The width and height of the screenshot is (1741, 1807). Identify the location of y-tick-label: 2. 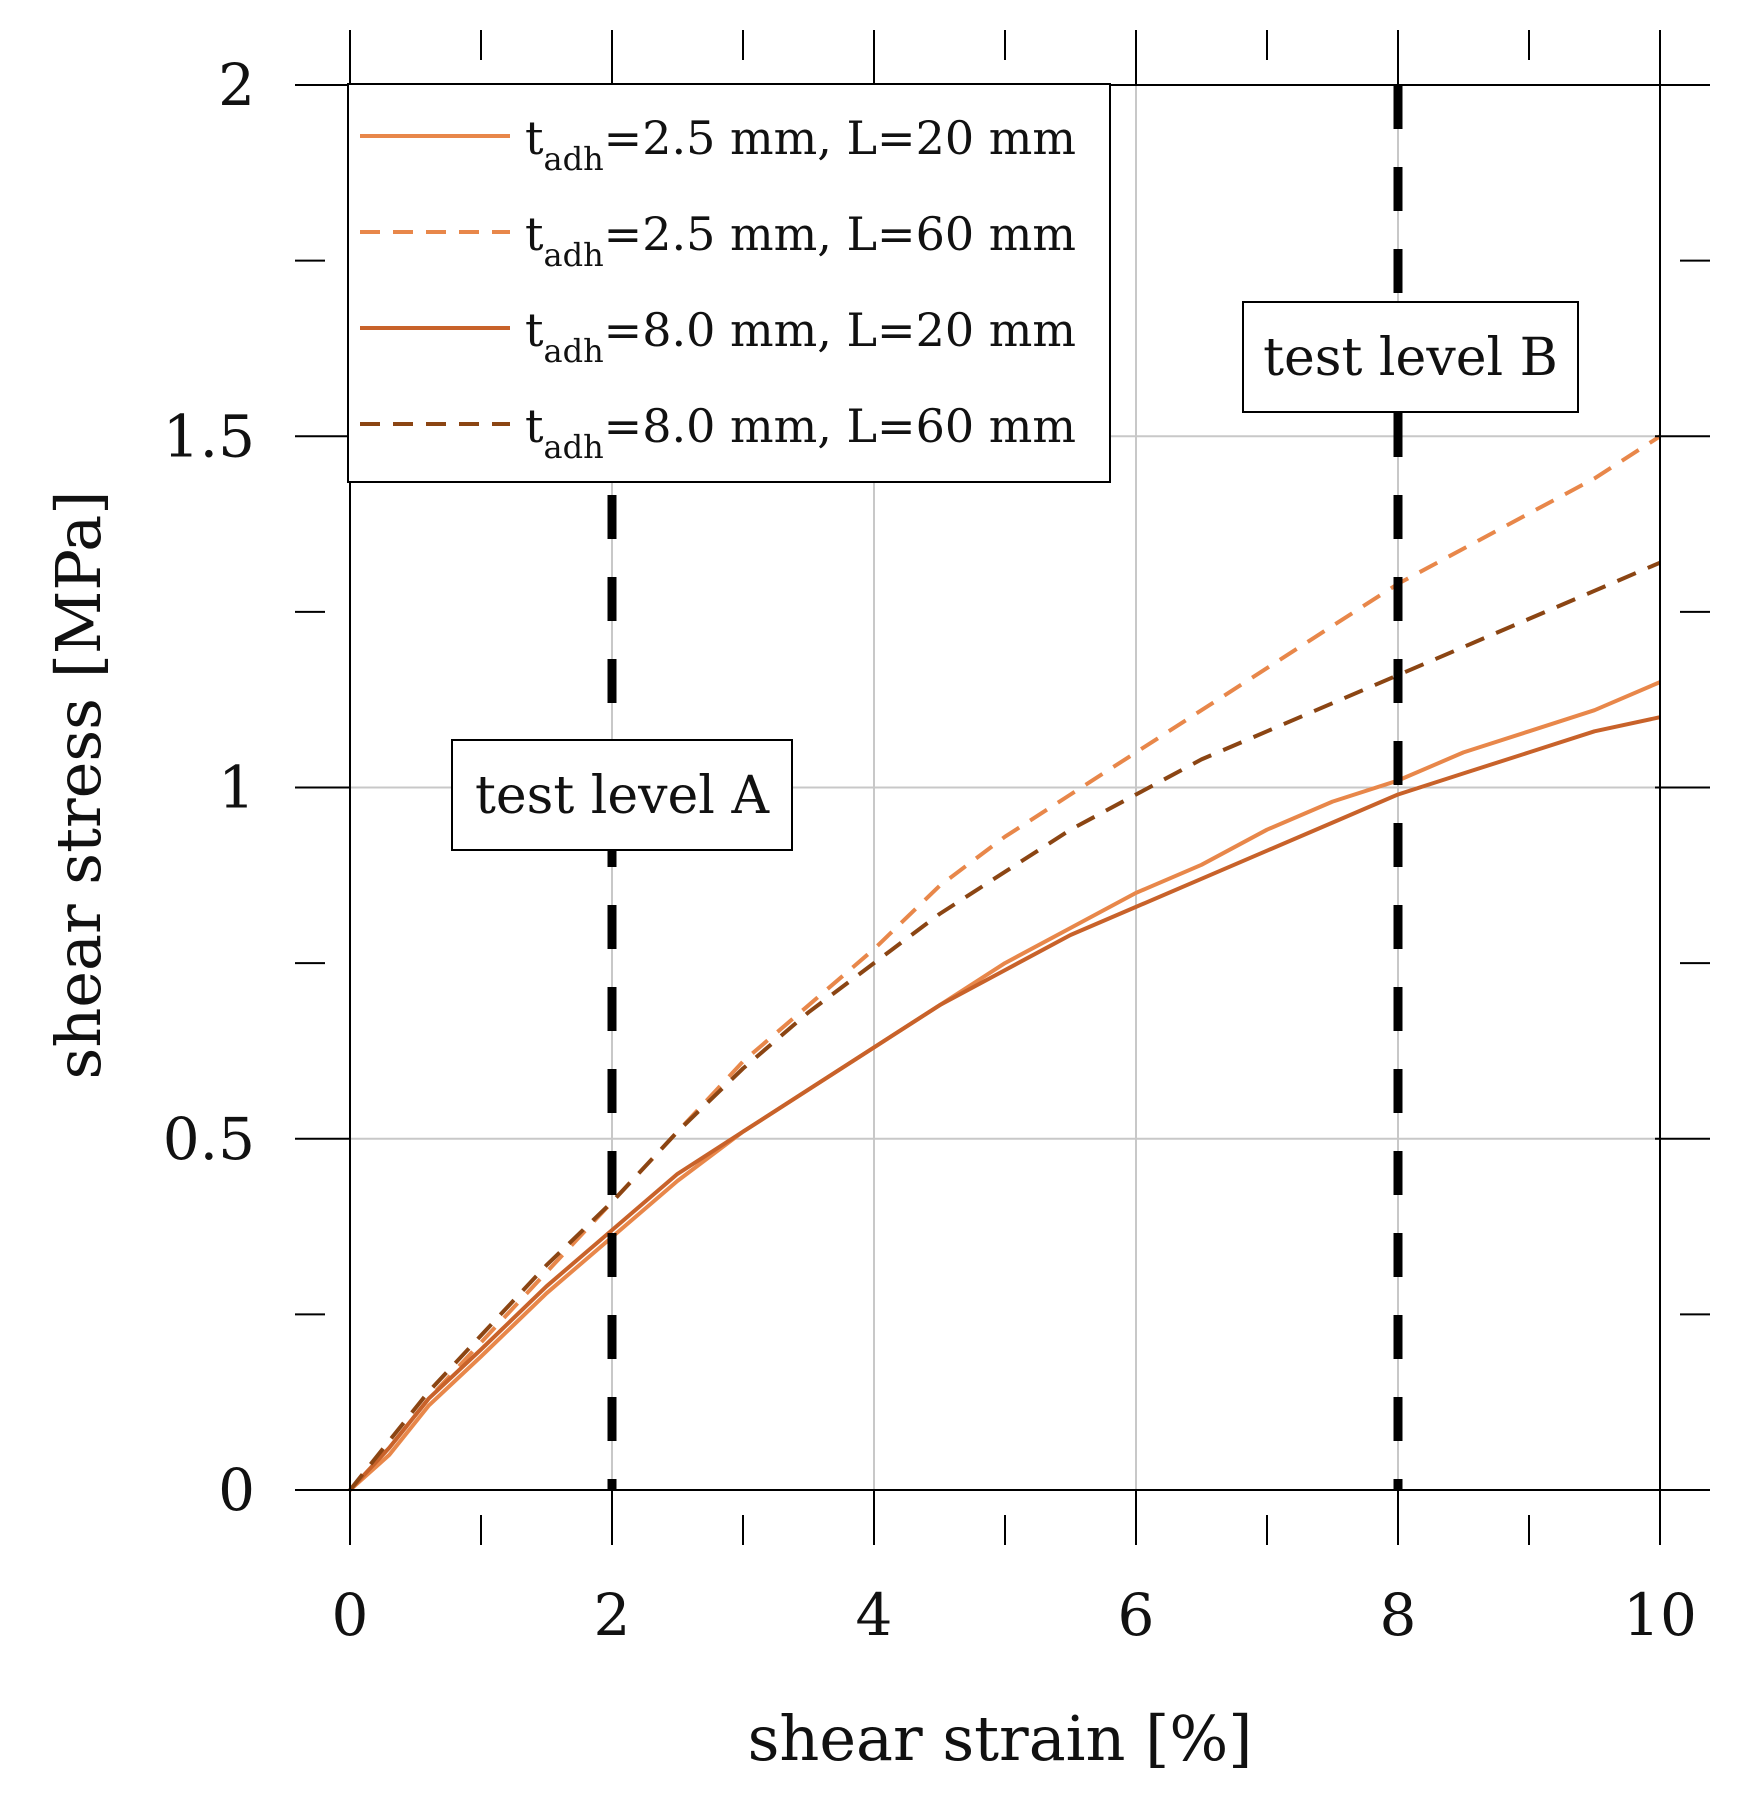
(236, 85).